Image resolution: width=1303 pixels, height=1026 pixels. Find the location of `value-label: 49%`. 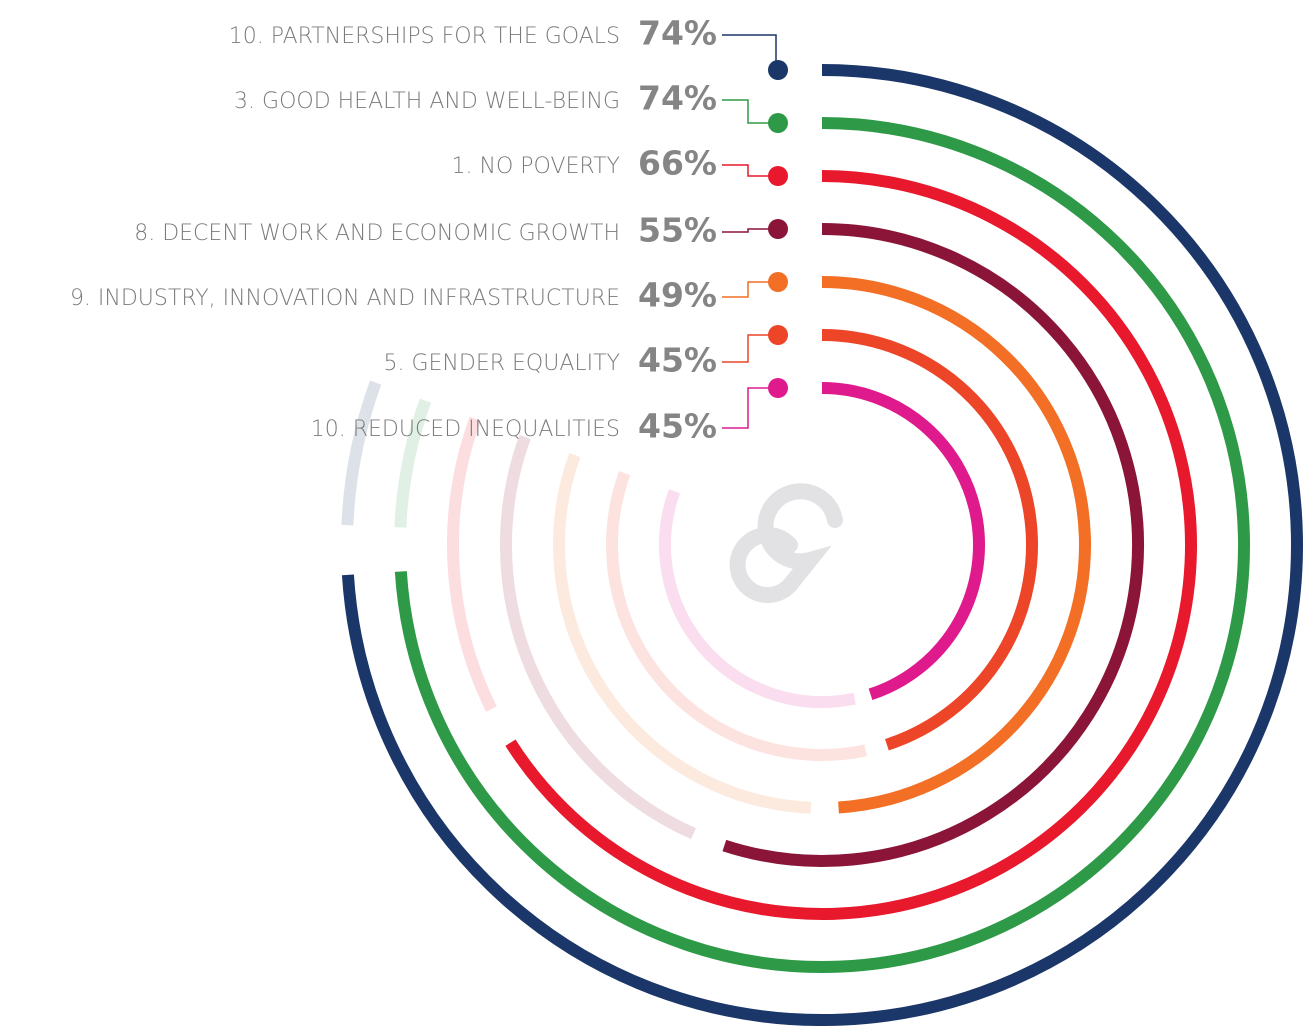

value-label: 49% is located at coordinates (677, 295).